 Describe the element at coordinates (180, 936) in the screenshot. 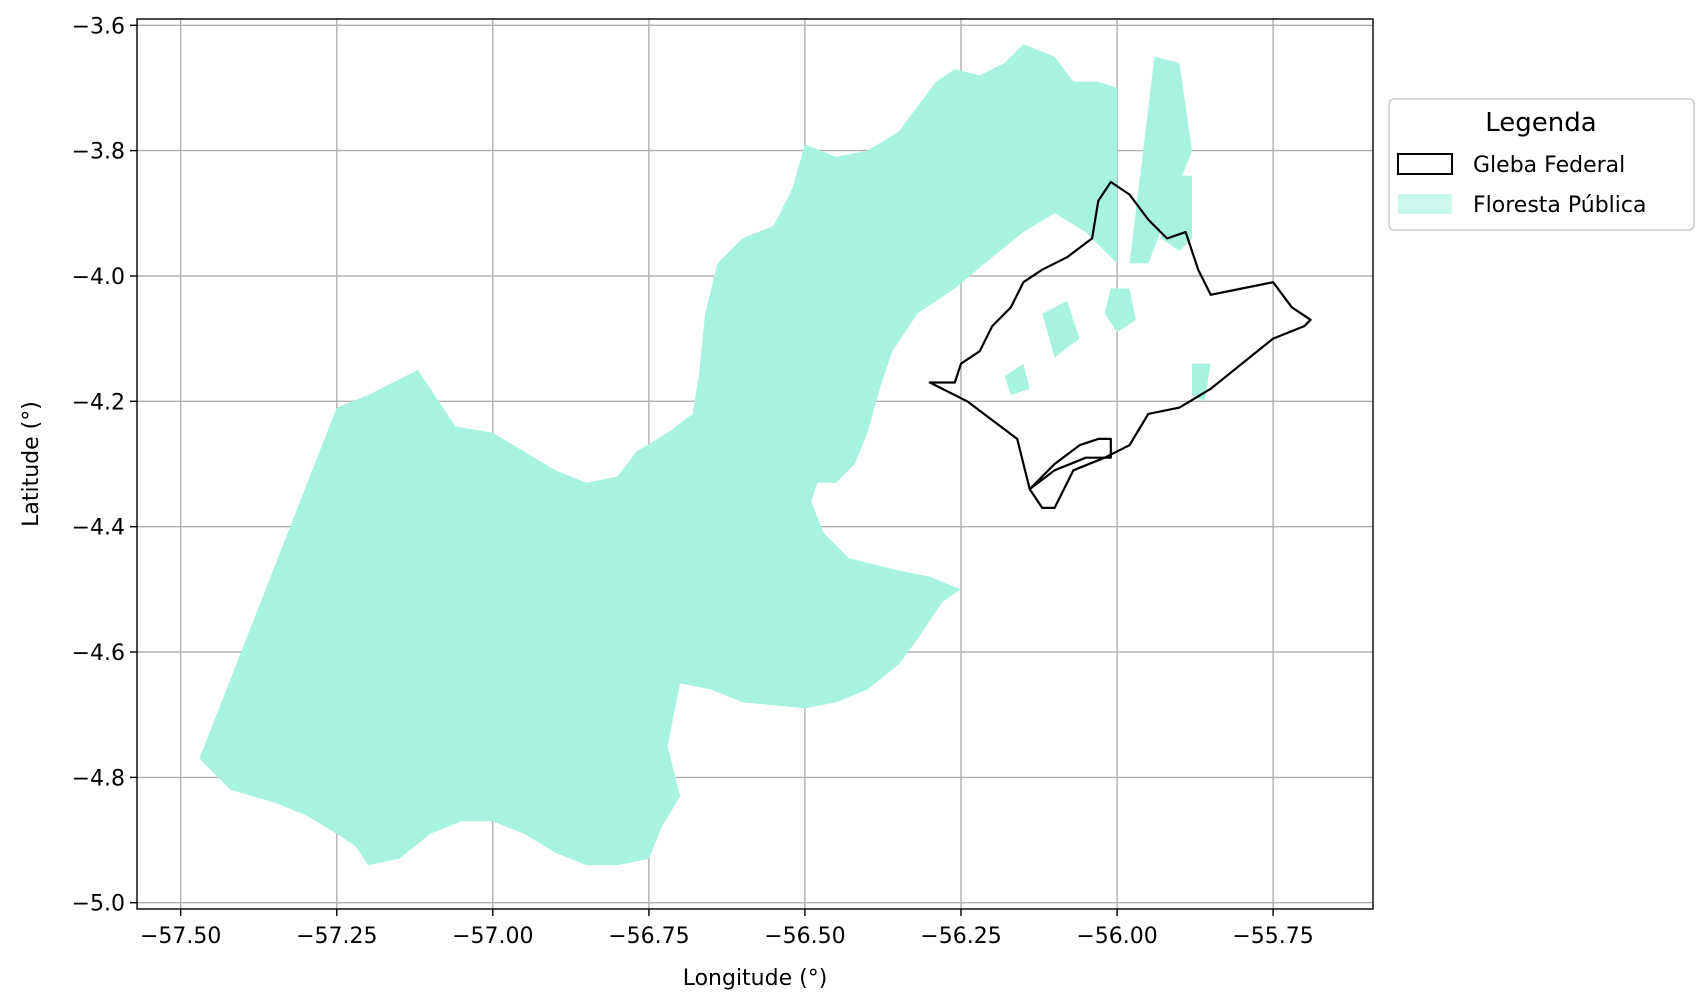

I see `x-tick-label: −57.50` at that location.